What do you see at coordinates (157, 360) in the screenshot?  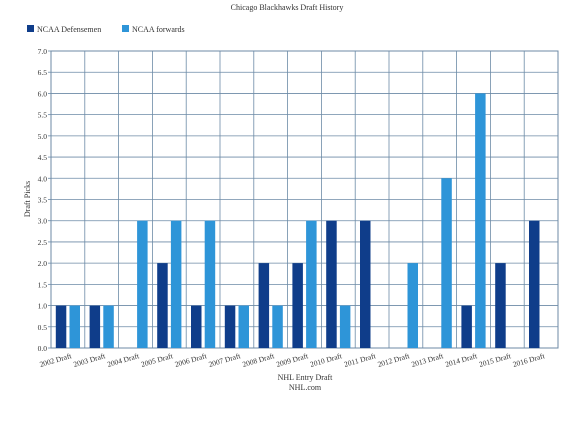 I see `x-tick-label: 2005 Draft` at bounding box center [157, 360].